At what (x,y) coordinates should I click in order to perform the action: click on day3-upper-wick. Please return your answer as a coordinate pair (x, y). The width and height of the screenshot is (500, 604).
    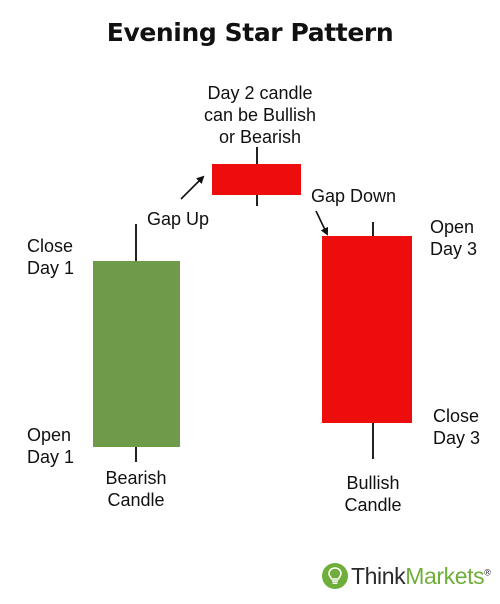
    Looking at the image, I should click on (373, 229).